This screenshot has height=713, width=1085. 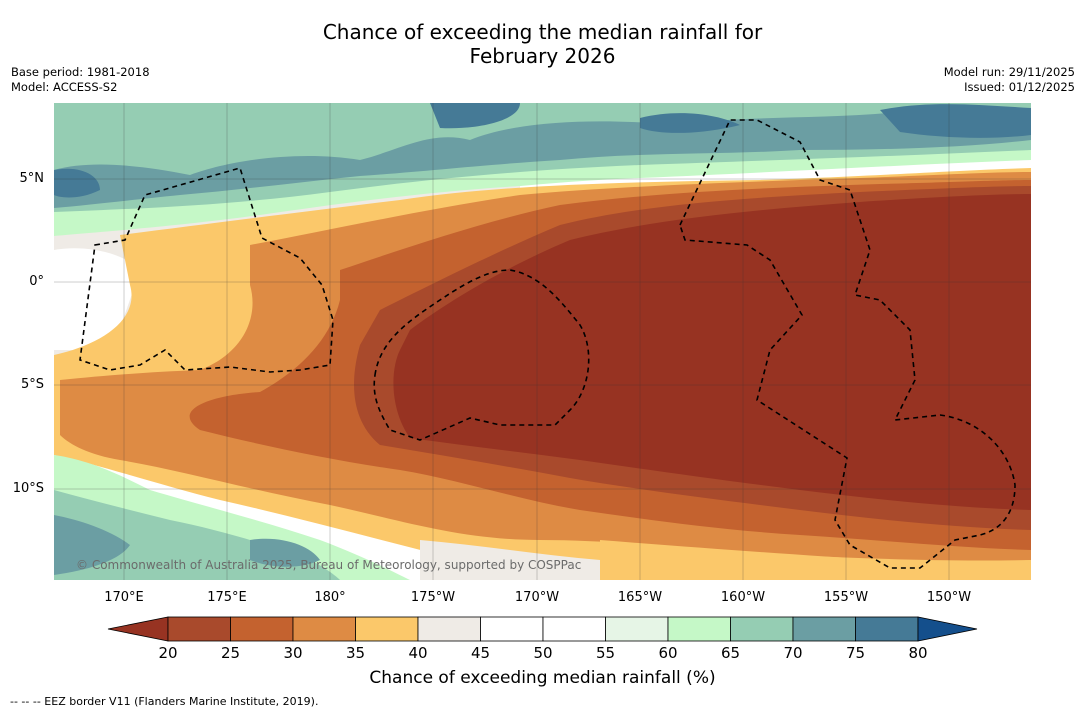 I want to click on meta-left: Base period: 1981-2018 Model: ACCESS-S2, so click(x=80, y=80).